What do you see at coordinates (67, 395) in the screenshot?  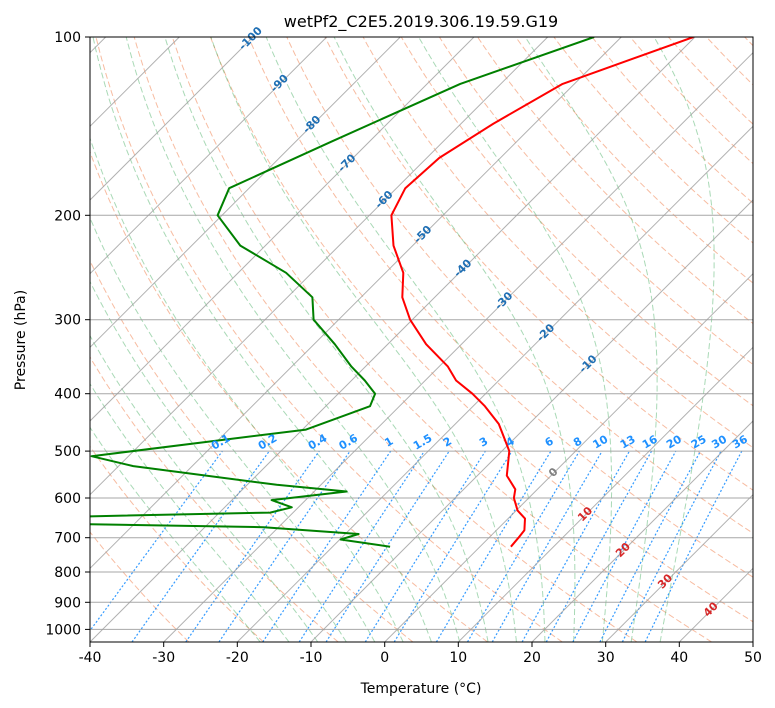 I see `y-tick-label: 400` at bounding box center [67, 395].